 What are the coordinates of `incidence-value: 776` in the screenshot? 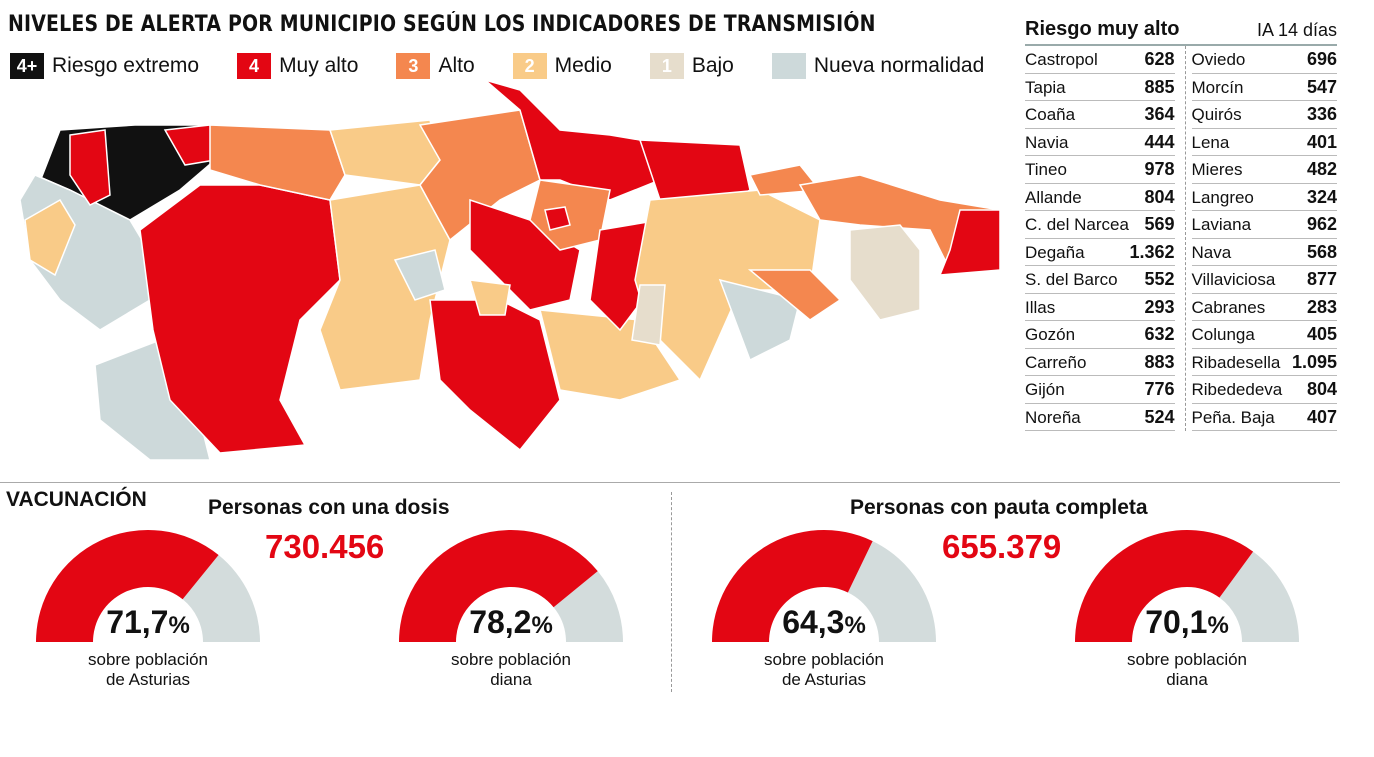 It's located at (1159, 389).